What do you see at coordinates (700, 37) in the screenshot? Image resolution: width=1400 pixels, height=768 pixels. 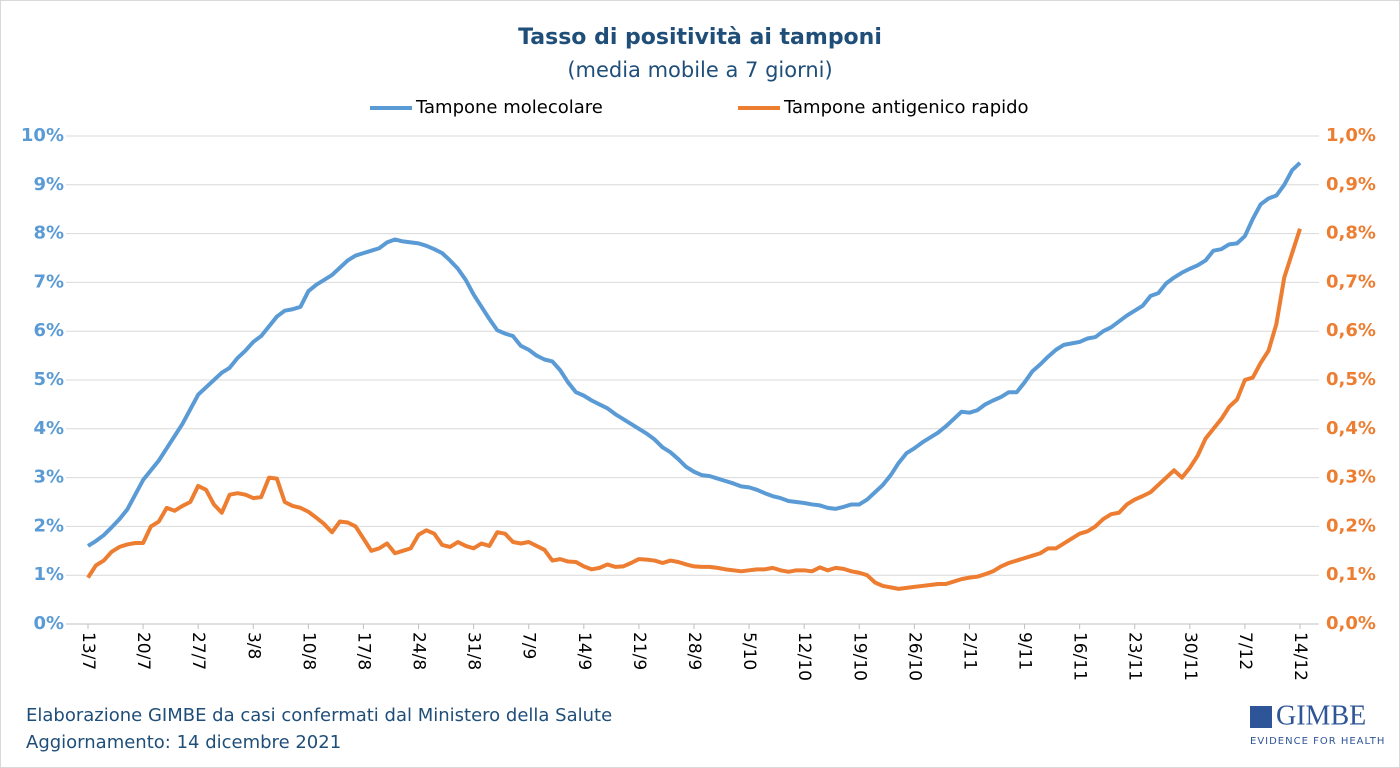 I see `chart-title: Tasso di positività ai tamponi` at bounding box center [700, 37].